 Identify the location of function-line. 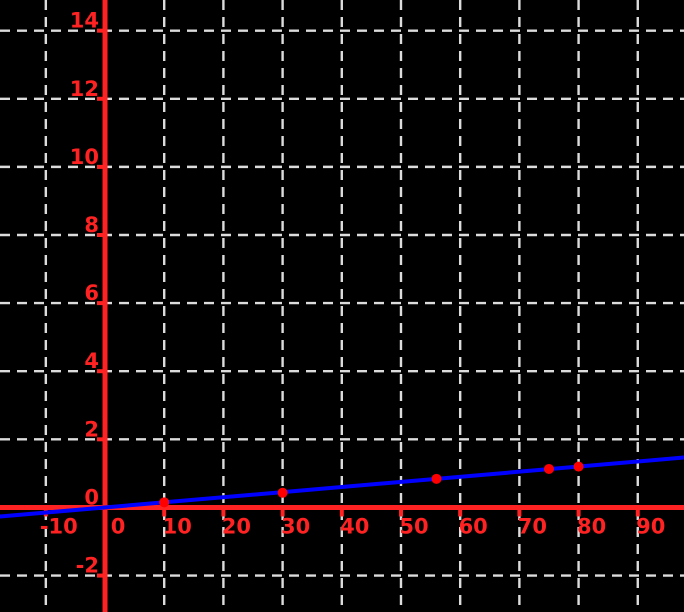
(342, 487).